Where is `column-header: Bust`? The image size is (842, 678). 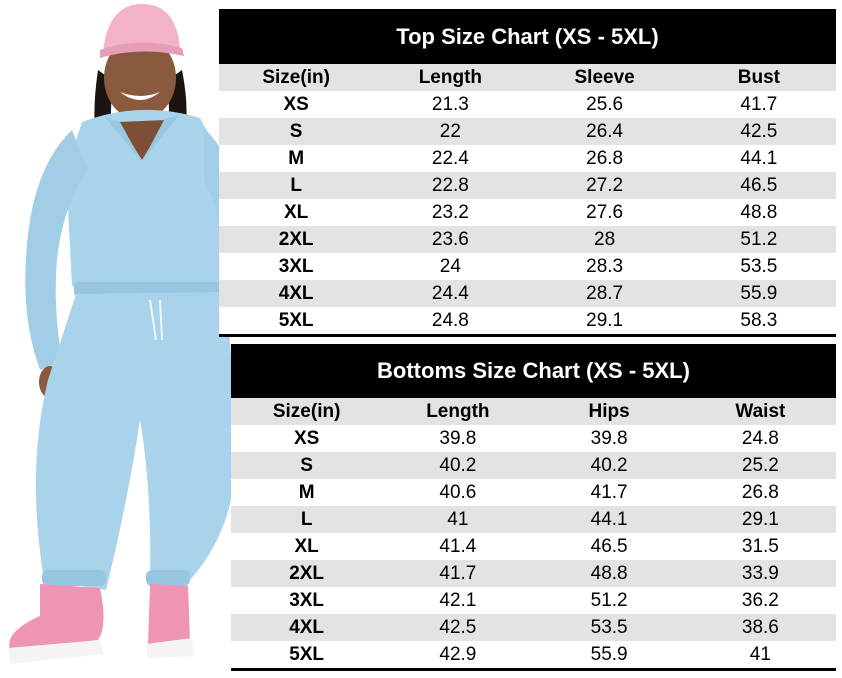
column-header: Bust is located at coordinates (758, 77).